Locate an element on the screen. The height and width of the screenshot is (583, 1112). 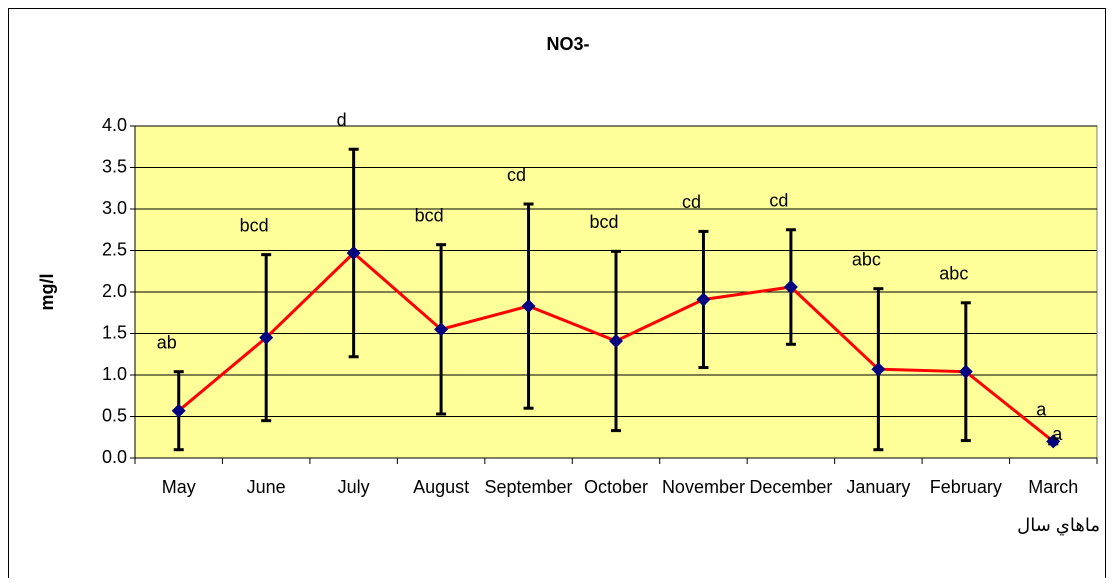
y-tick-label: 0.0 is located at coordinates (114, 457).